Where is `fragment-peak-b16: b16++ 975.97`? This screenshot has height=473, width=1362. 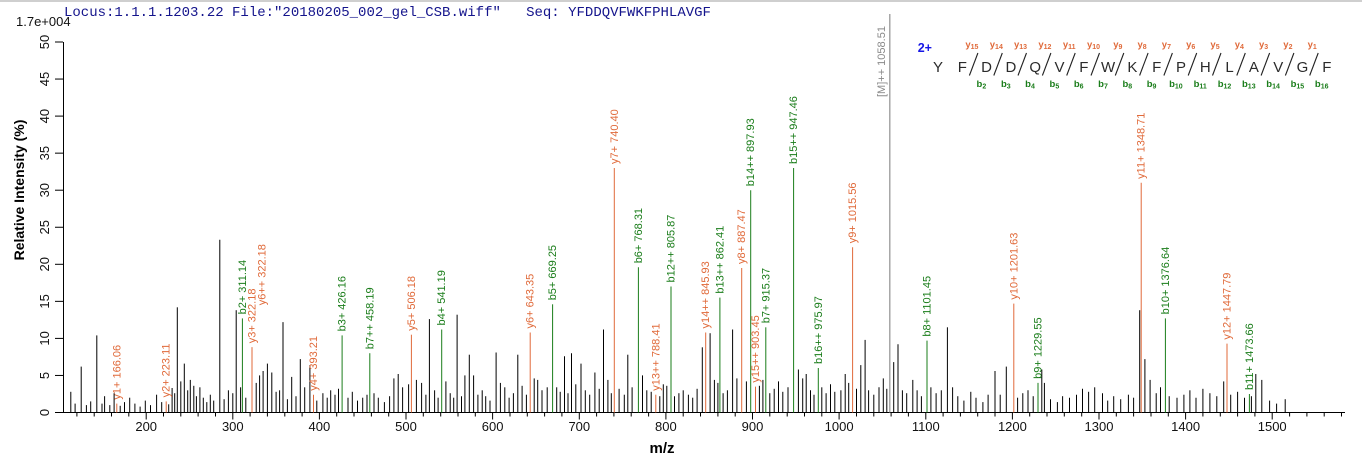 fragment-peak-b16: b16++ 975.97 is located at coordinates (819, 354).